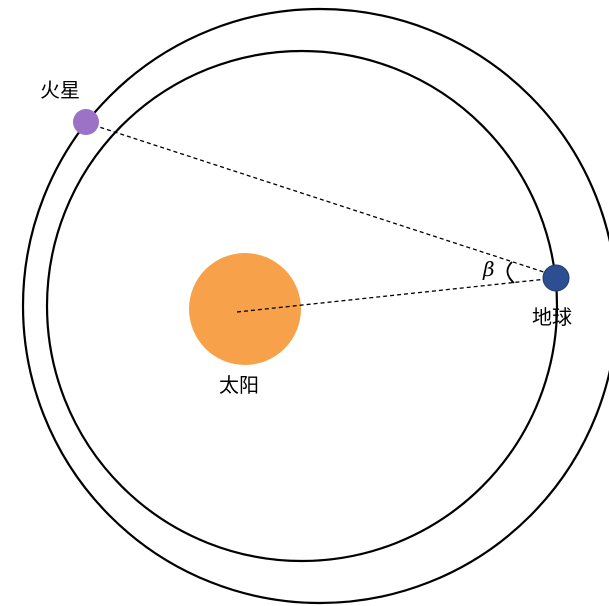 This screenshot has width=609, height=606. What do you see at coordinates (556, 278) in the screenshot?
I see `earth-planet` at bounding box center [556, 278].